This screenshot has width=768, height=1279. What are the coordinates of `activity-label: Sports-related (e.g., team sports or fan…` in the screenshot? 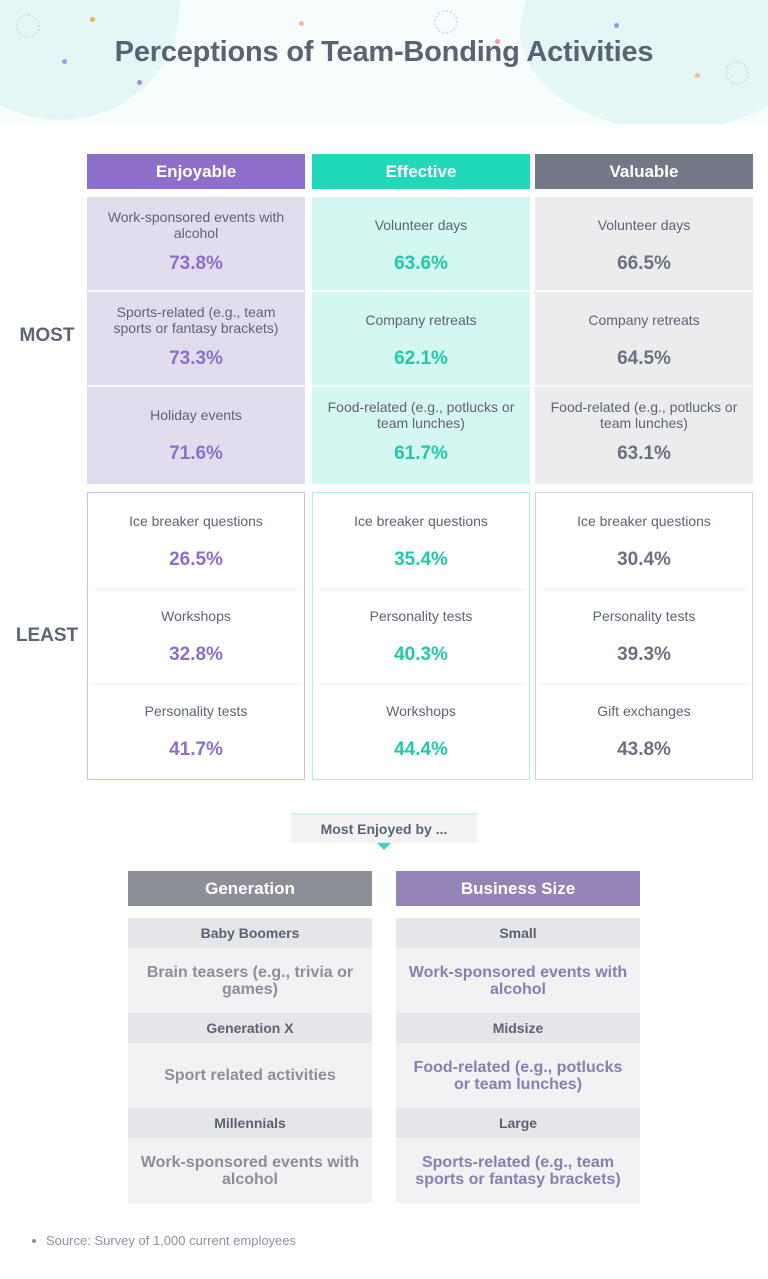 It's located at (196, 320).